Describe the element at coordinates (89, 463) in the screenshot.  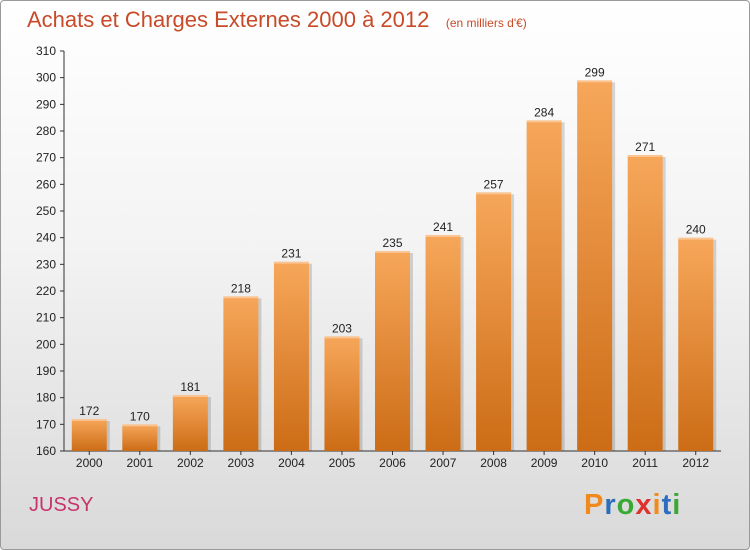
I see `x-tick-label: 2000` at that location.